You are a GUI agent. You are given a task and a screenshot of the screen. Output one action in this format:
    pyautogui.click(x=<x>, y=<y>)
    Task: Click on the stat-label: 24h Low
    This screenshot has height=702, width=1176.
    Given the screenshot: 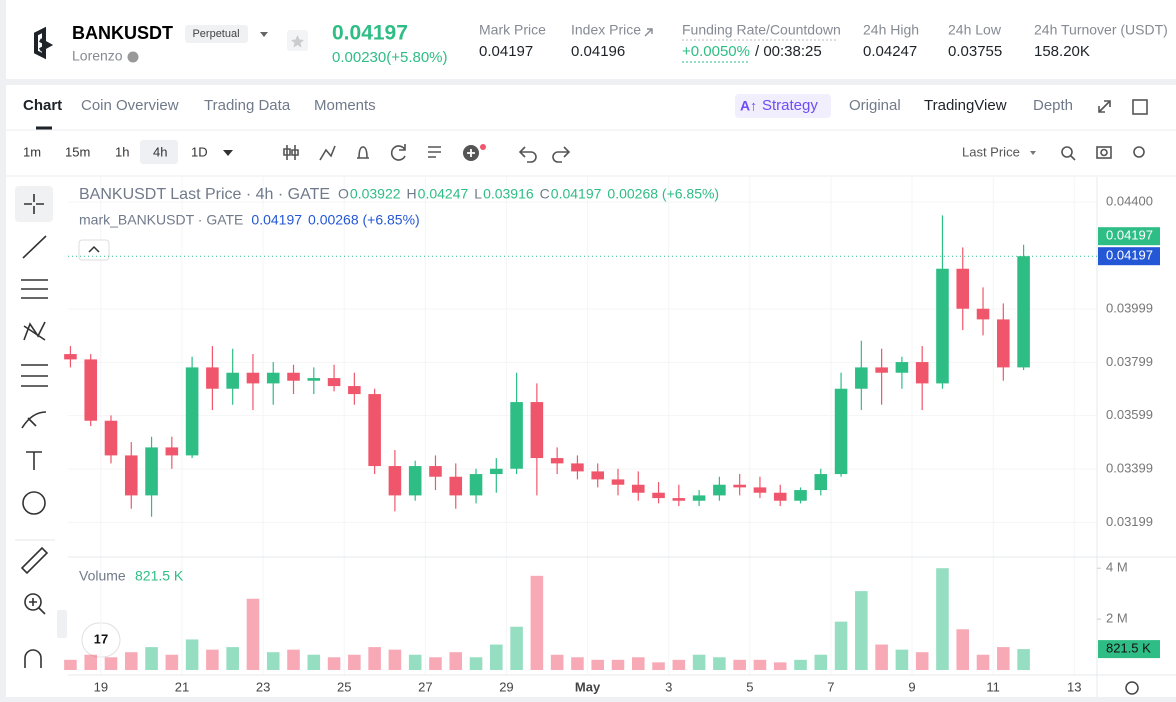 What is the action you would take?
    pyautogui.click(x=975, y=30)
    